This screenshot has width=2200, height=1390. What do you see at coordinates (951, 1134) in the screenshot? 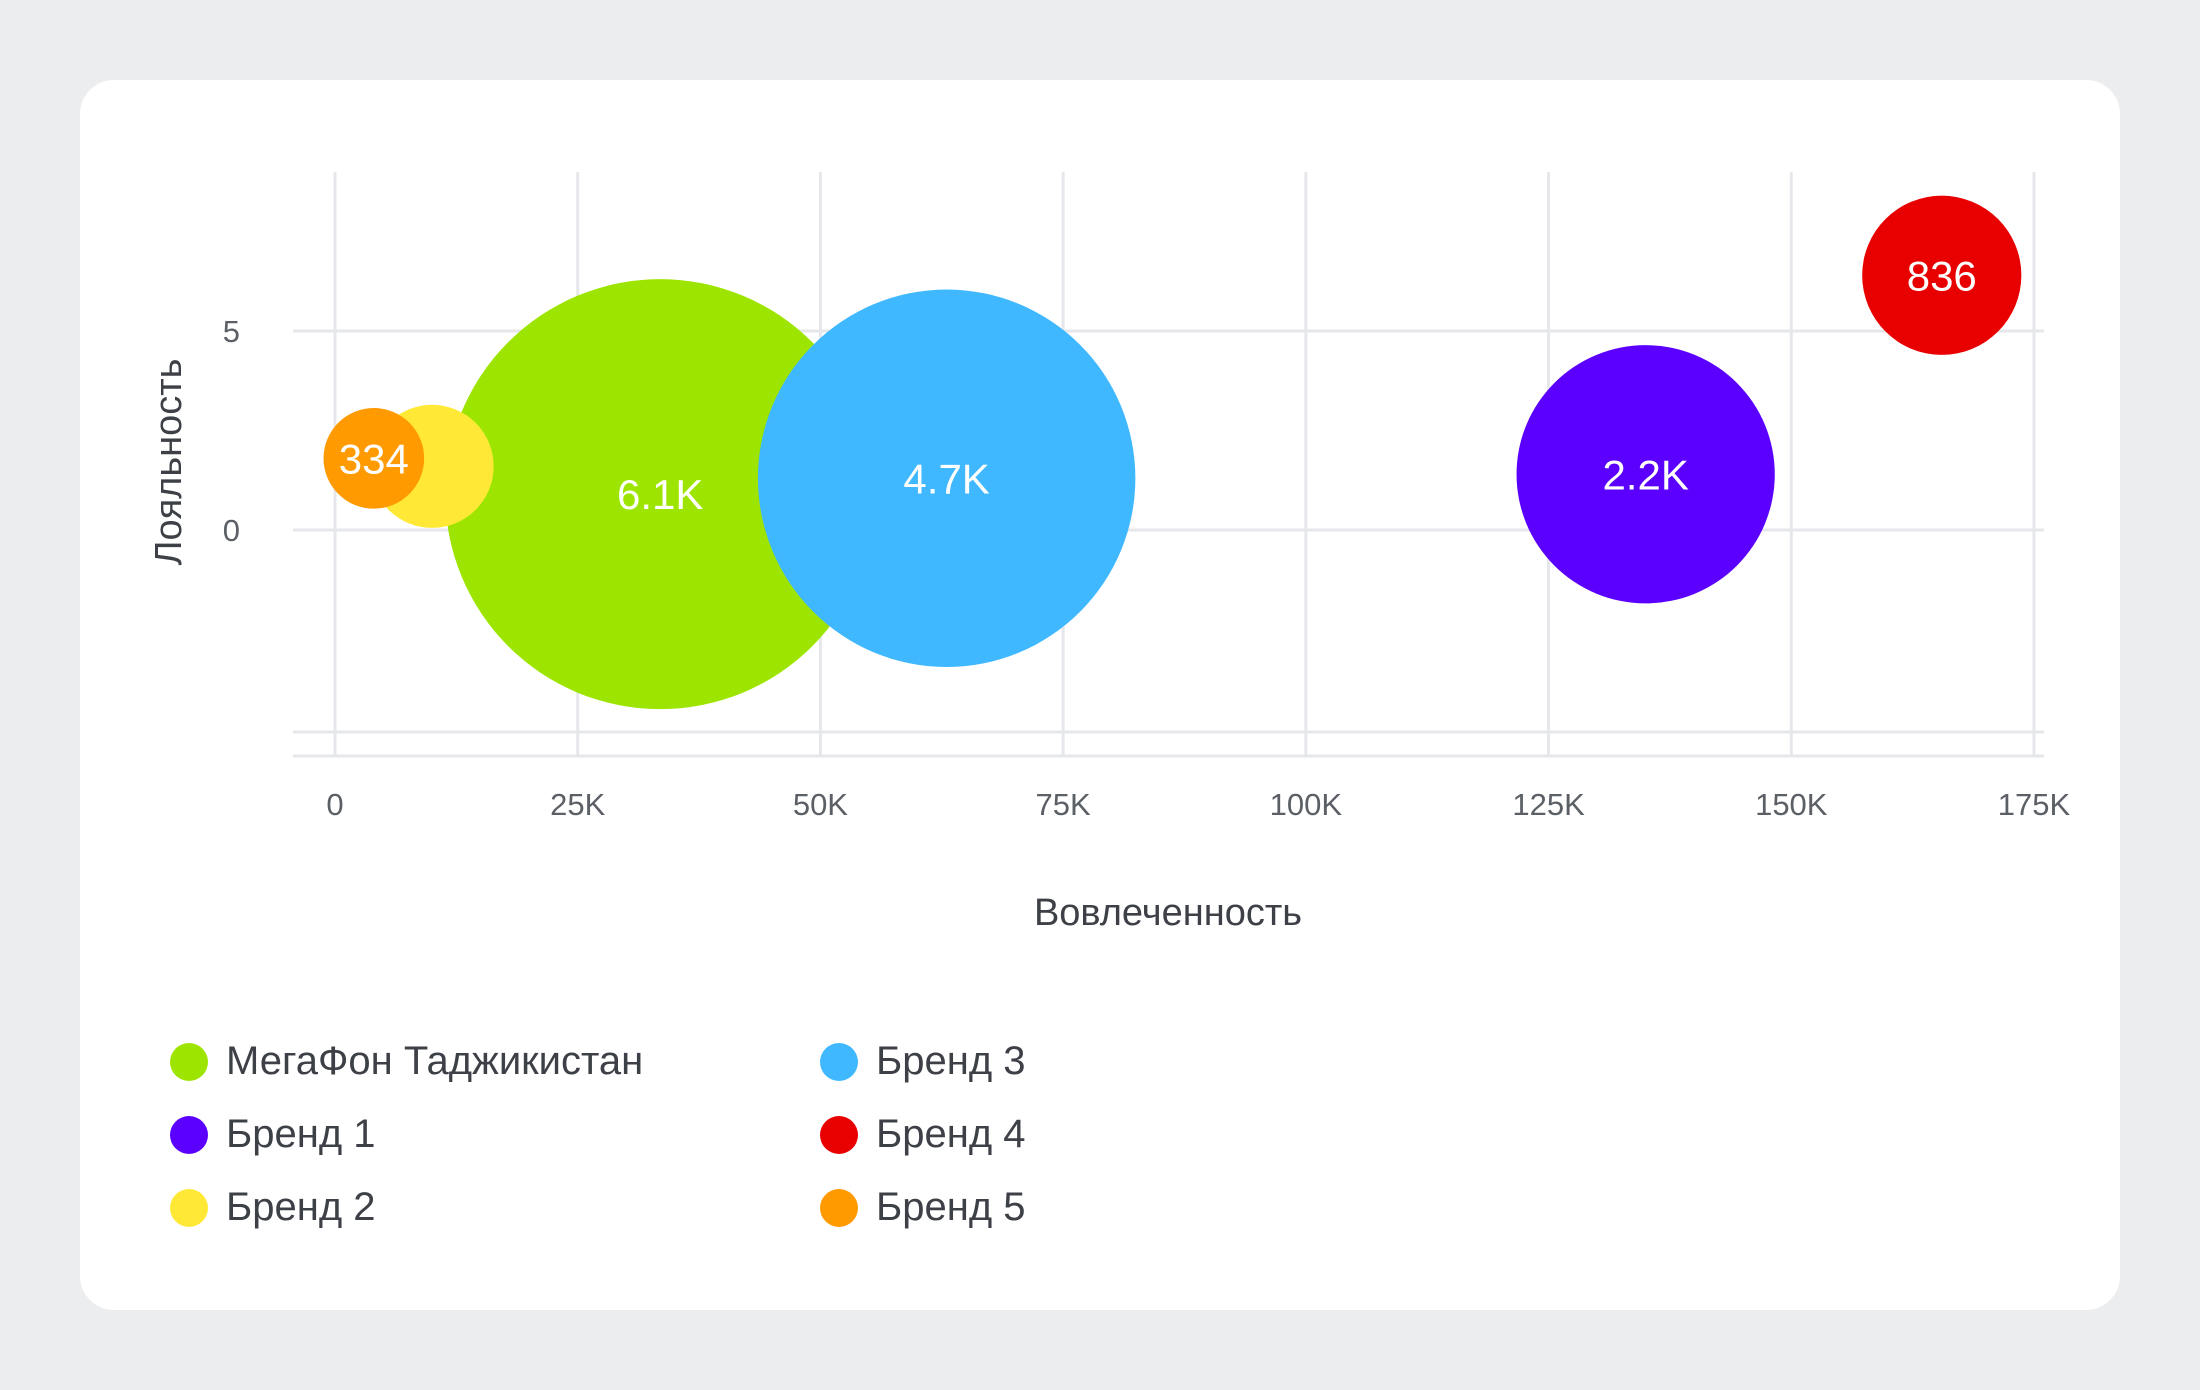
I see `legend-label: Бренд 4` at bounding box center [951, 1134].